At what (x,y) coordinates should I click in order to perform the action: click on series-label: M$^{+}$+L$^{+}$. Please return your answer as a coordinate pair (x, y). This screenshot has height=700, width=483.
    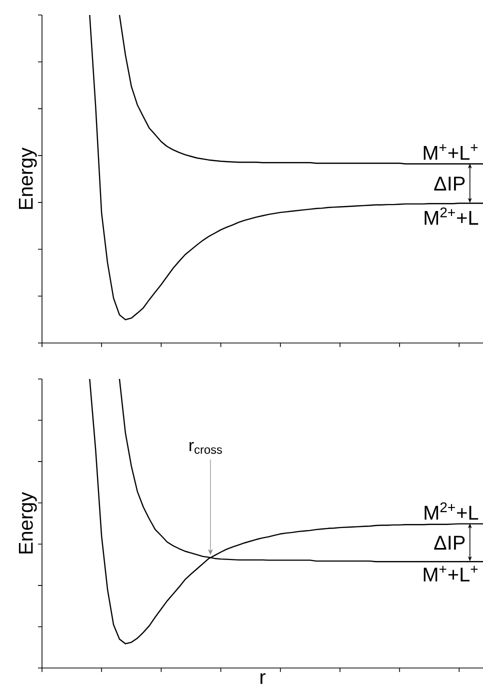
    Looking at the image, I should click on (451, 152).